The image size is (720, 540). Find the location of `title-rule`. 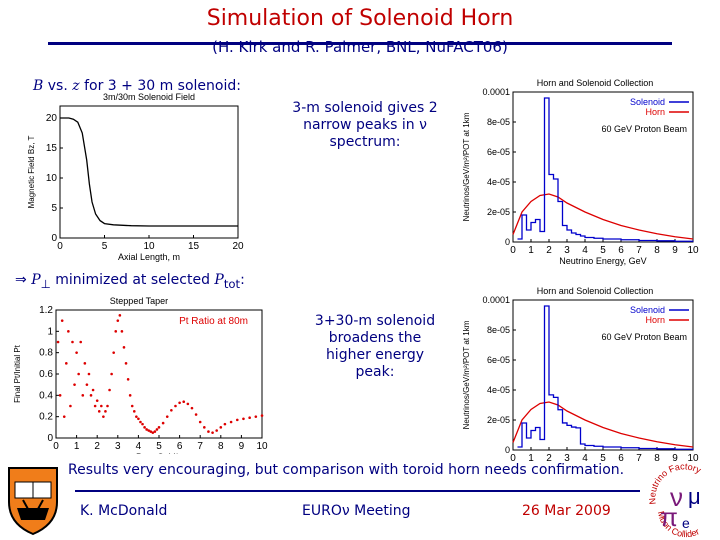

title-rule is located at coordinates (360, 43).